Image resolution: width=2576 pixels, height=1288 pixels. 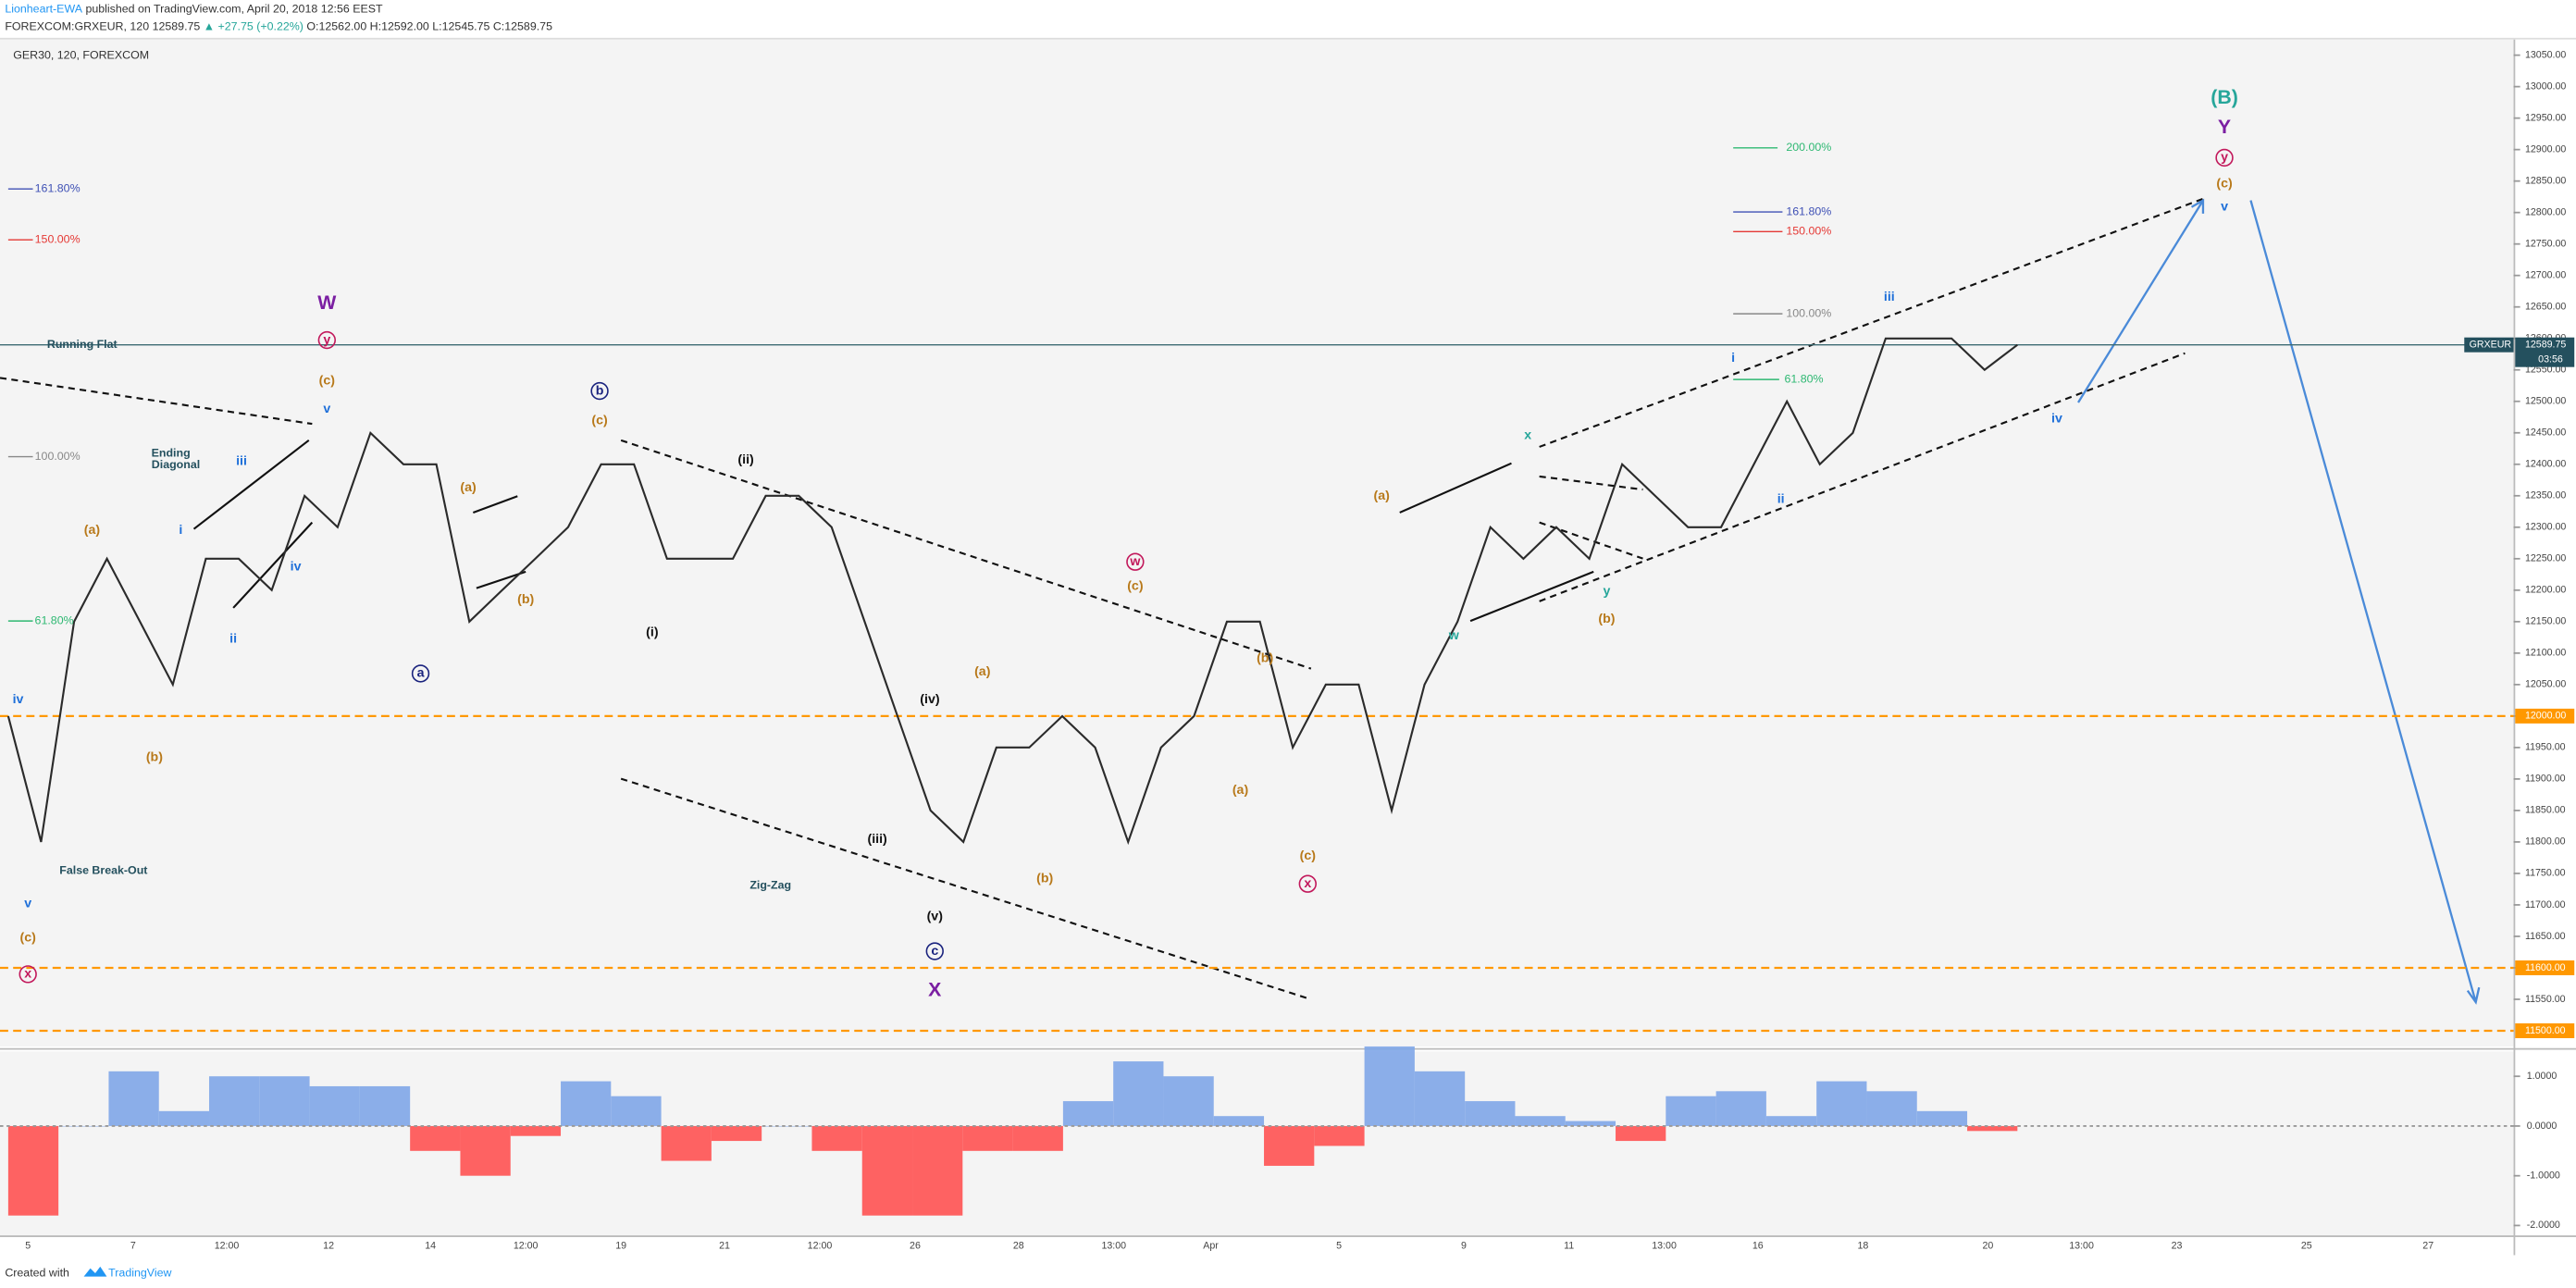 What do you see at coordinates (2546, 433) in the screenshot?
I see `y-tick-label: 12450.00` at bounding box center [2546, 433].